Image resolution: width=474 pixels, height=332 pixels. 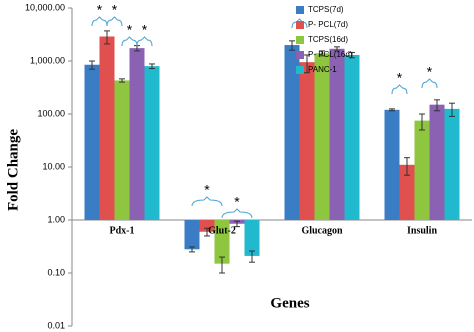 I want to click on x-axis-label: Genes, so click(x=289, y=303).